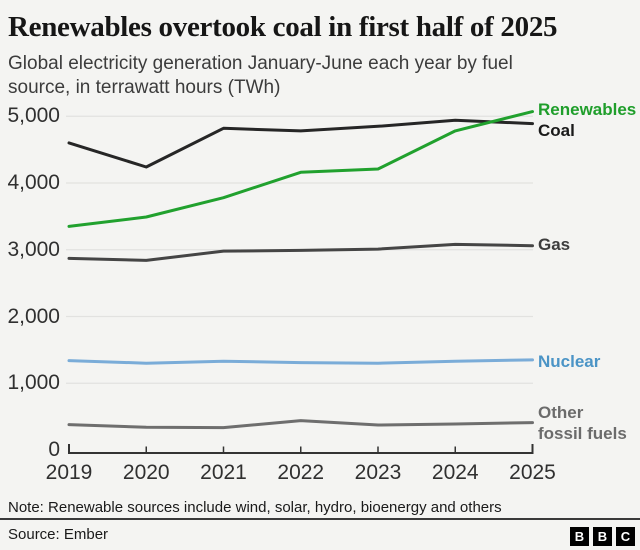 The width and height of the screenshot is (640, 550). What do you see at coordinates (33, 249) in the screenshot?
I see `y-tick-label: 3,000` at bounding box center [33, 249].